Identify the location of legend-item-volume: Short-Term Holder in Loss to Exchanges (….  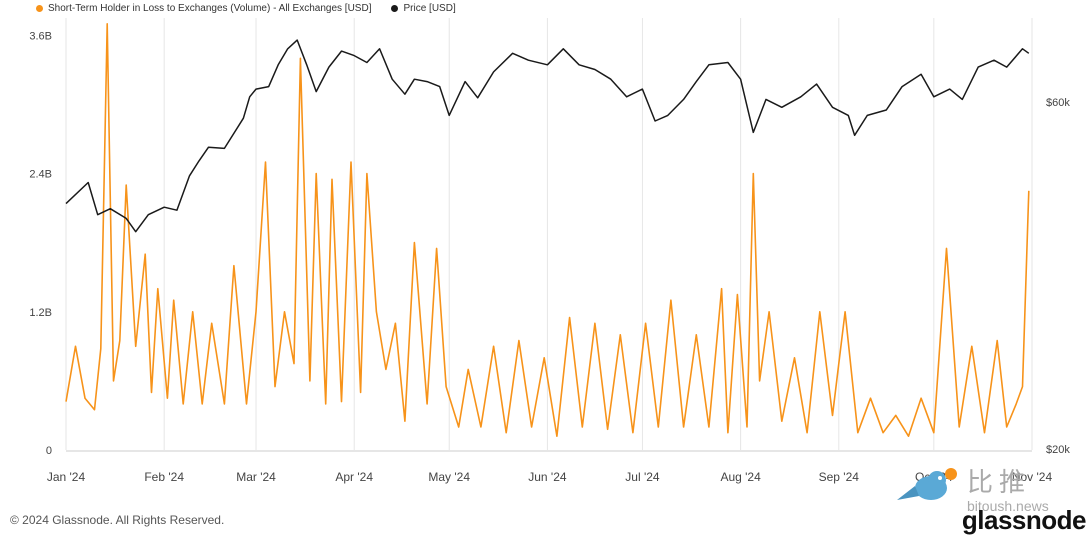
(203, 8).